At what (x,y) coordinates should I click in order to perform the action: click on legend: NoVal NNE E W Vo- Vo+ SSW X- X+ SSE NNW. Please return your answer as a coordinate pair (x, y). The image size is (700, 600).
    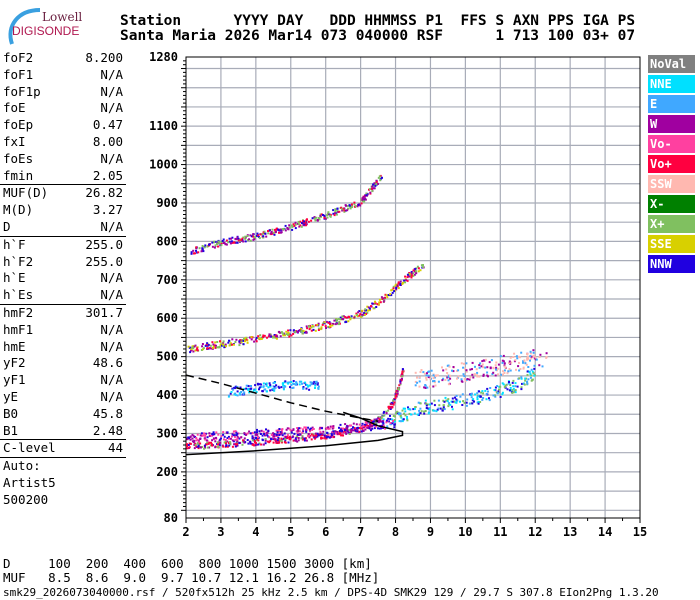
    Looking at the image, I should click on (671, 165).